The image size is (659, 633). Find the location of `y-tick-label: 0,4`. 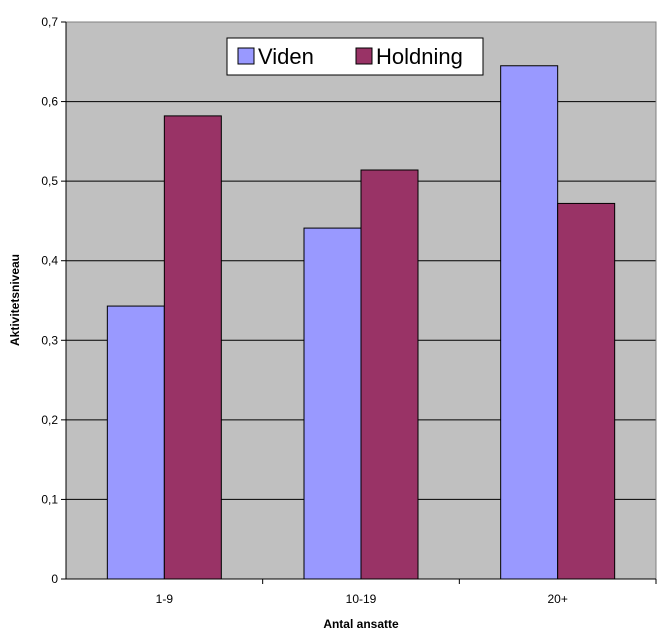

y-tick-label: 0,4 is located at coordinates (49, 261).